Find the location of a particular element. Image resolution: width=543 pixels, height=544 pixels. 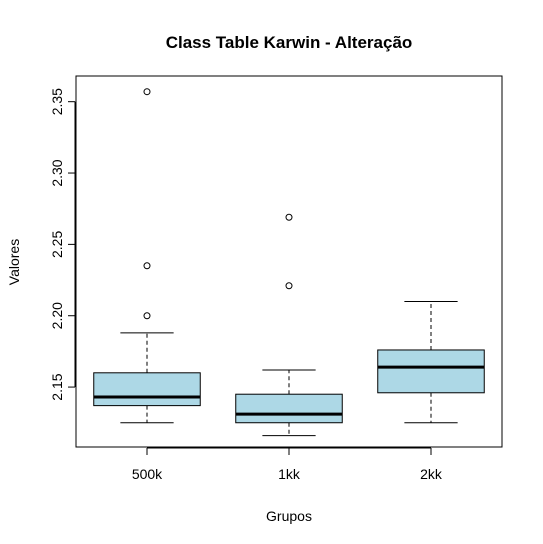

y-tick-label: 2.35 is located at coordinates (57, 101).